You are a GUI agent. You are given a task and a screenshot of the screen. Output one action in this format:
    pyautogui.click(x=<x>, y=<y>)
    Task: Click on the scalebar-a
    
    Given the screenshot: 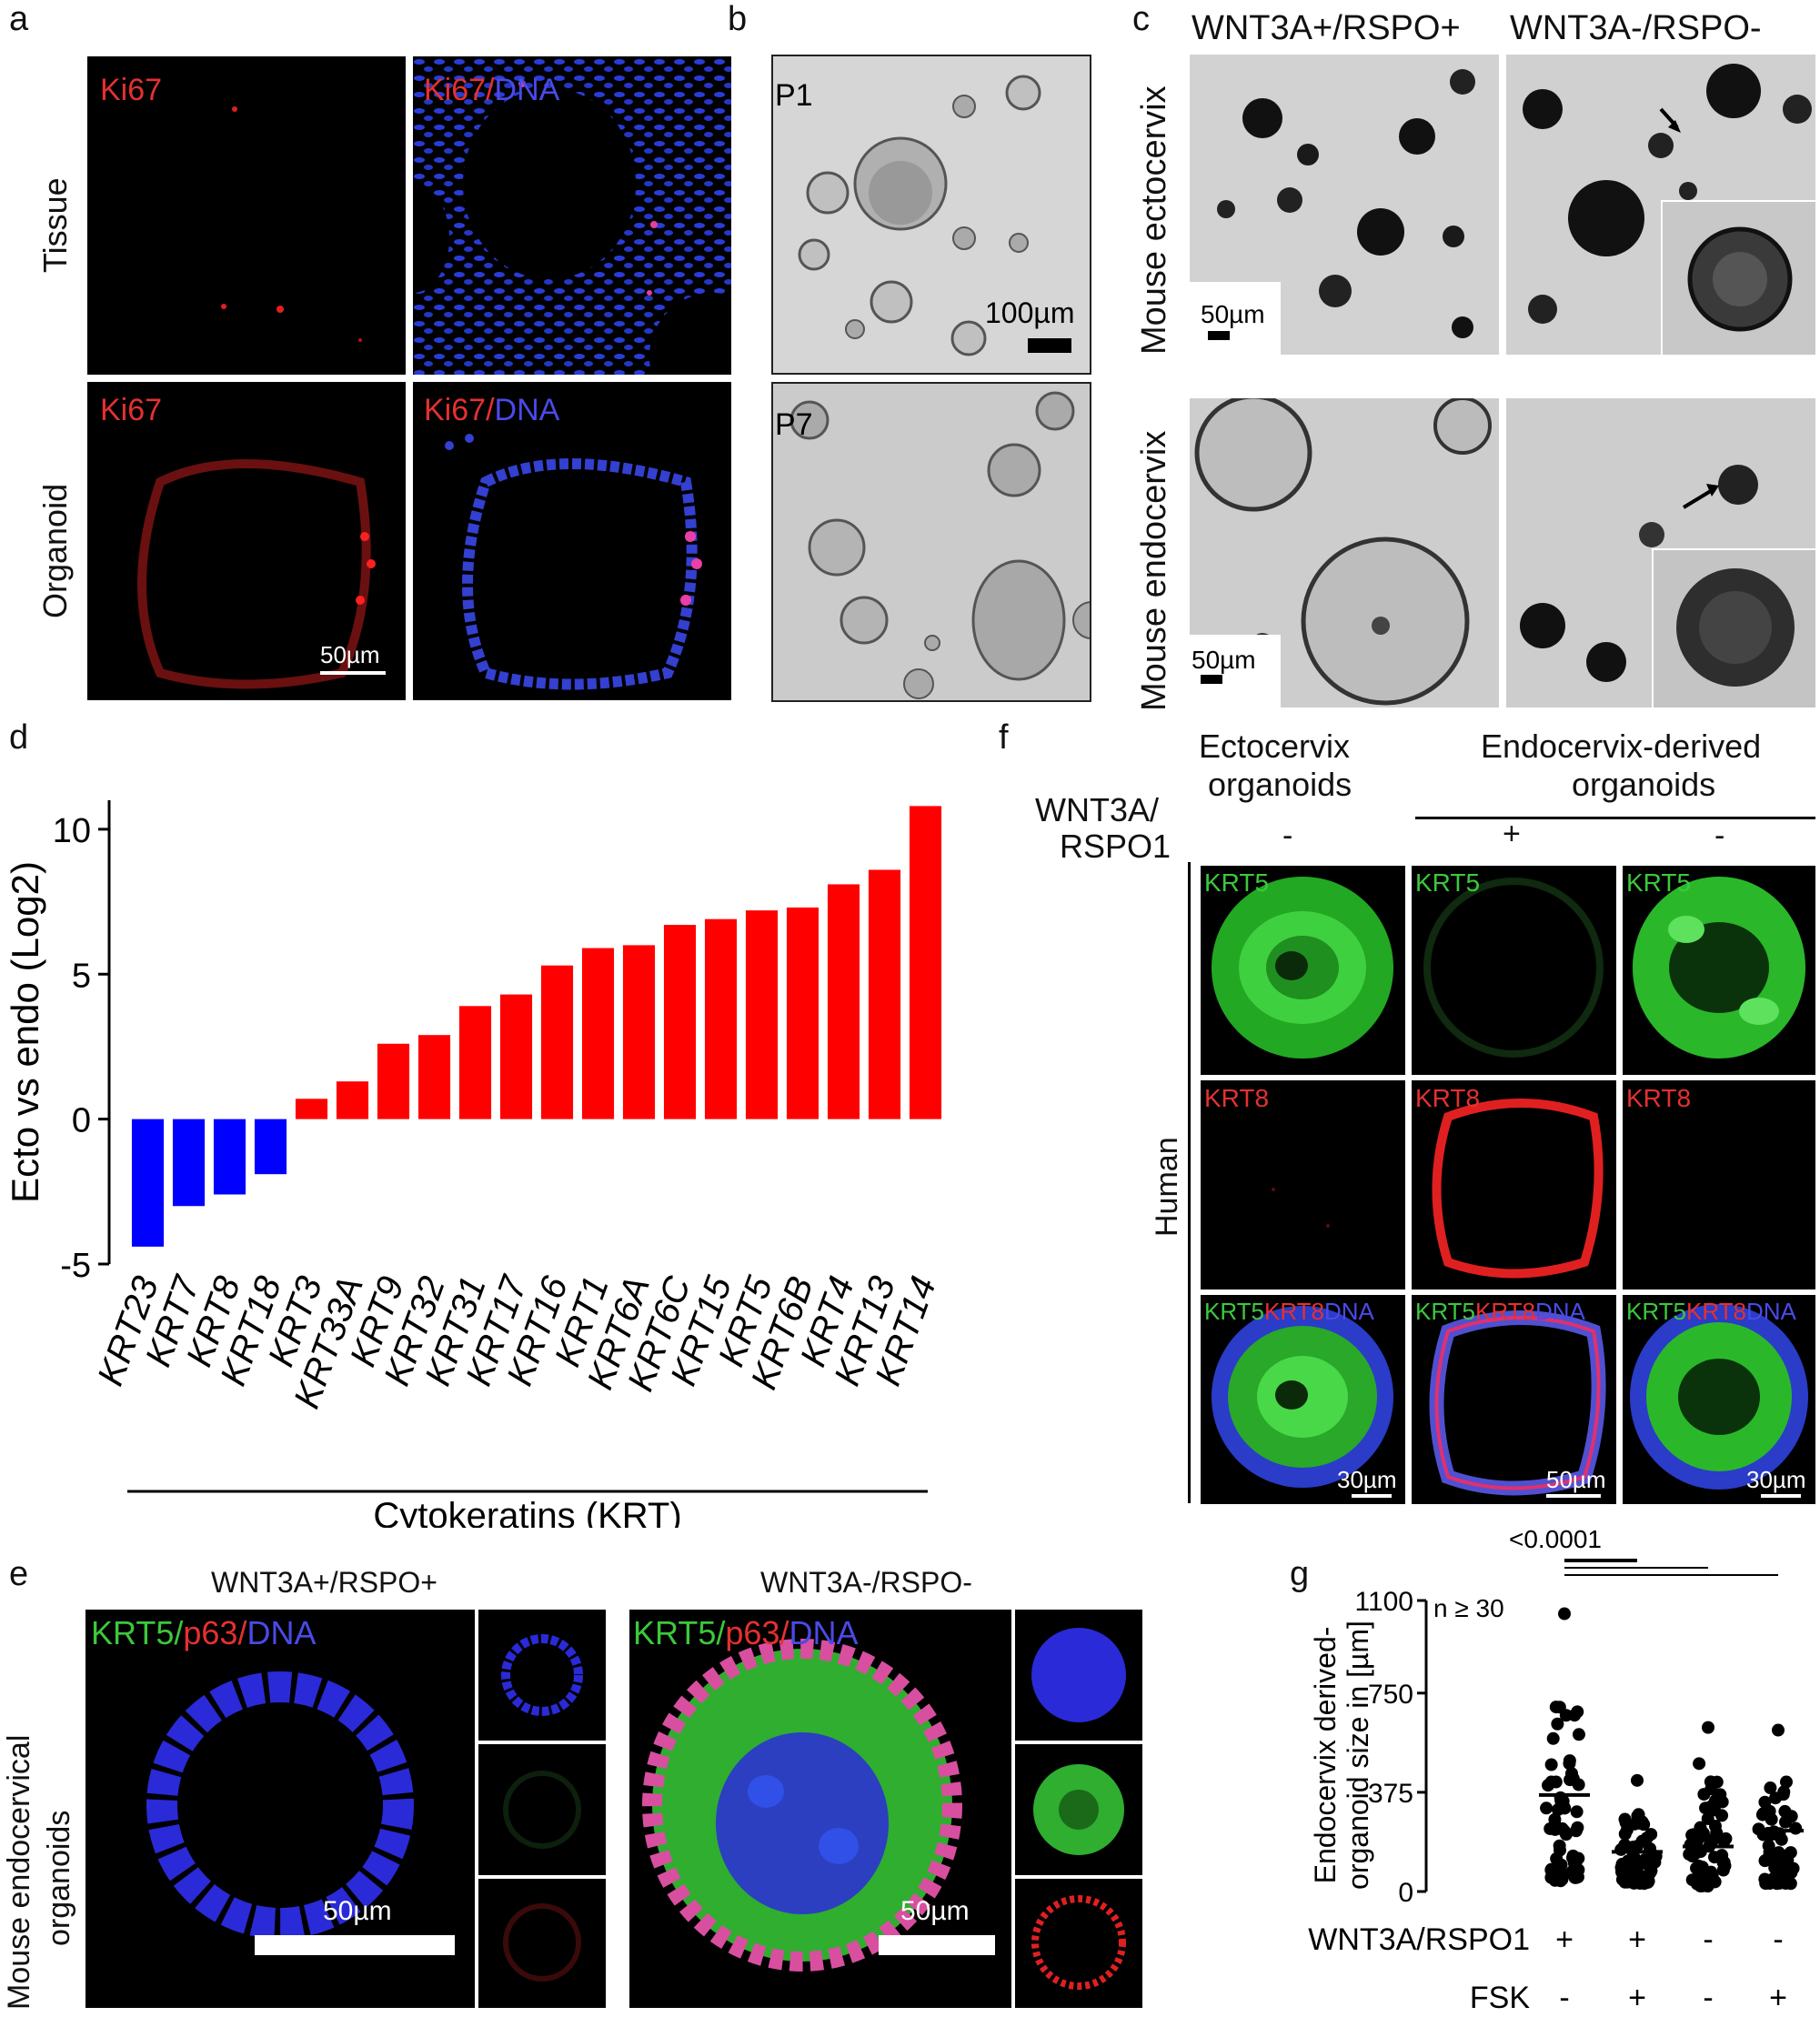 What is the action you would take?
    pyautogui.click(x=353, y=673)
    